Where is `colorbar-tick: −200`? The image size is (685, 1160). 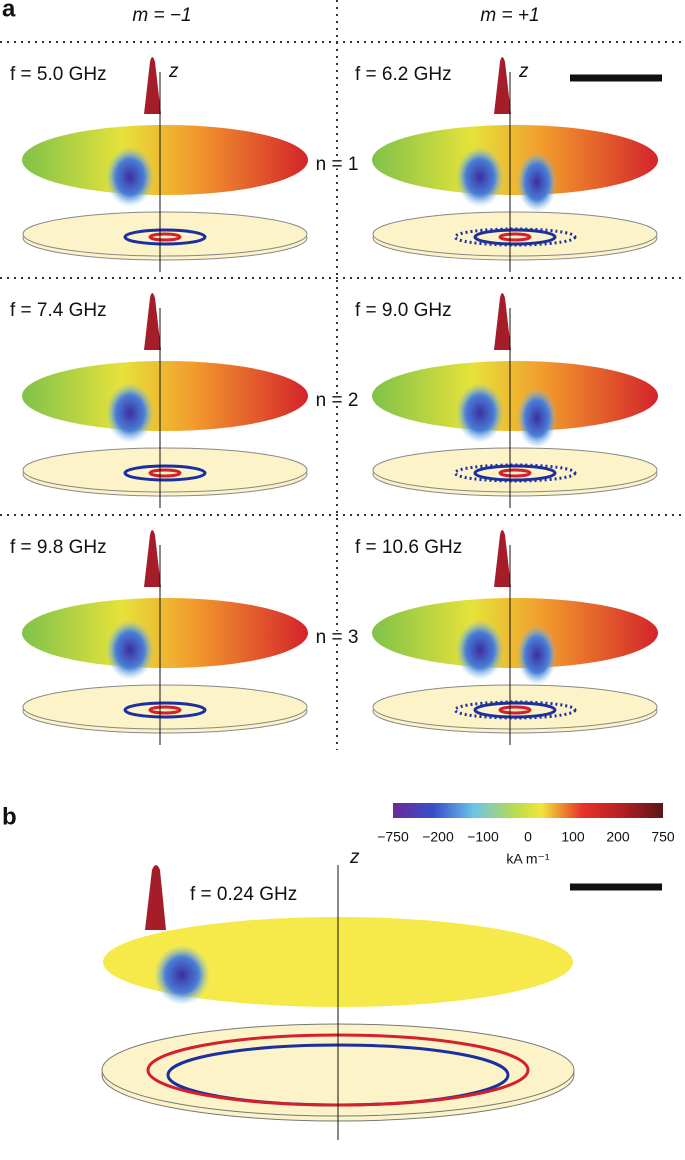 colorbar-tick: −200 is located at coordinates (438, 837).